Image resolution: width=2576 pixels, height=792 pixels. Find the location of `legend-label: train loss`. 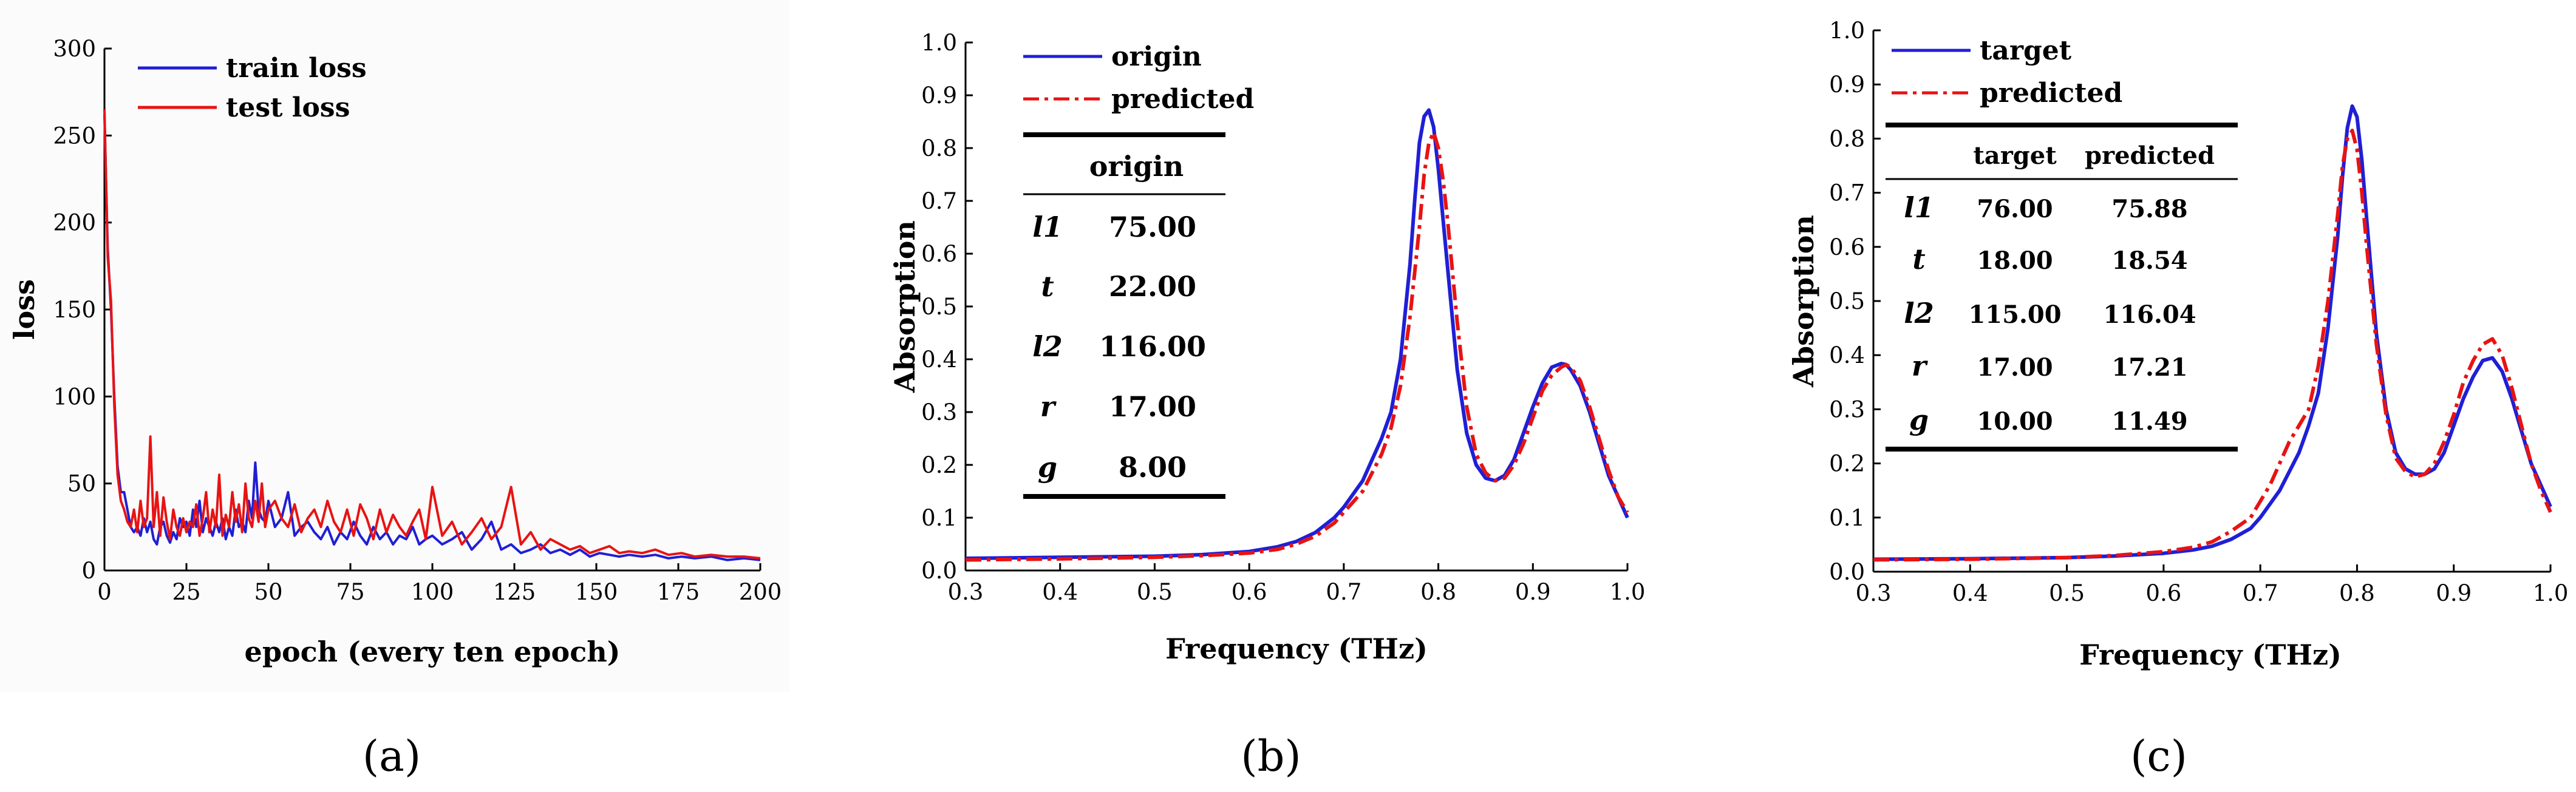

legend-label: train loss is located at coordinates (296, 68).